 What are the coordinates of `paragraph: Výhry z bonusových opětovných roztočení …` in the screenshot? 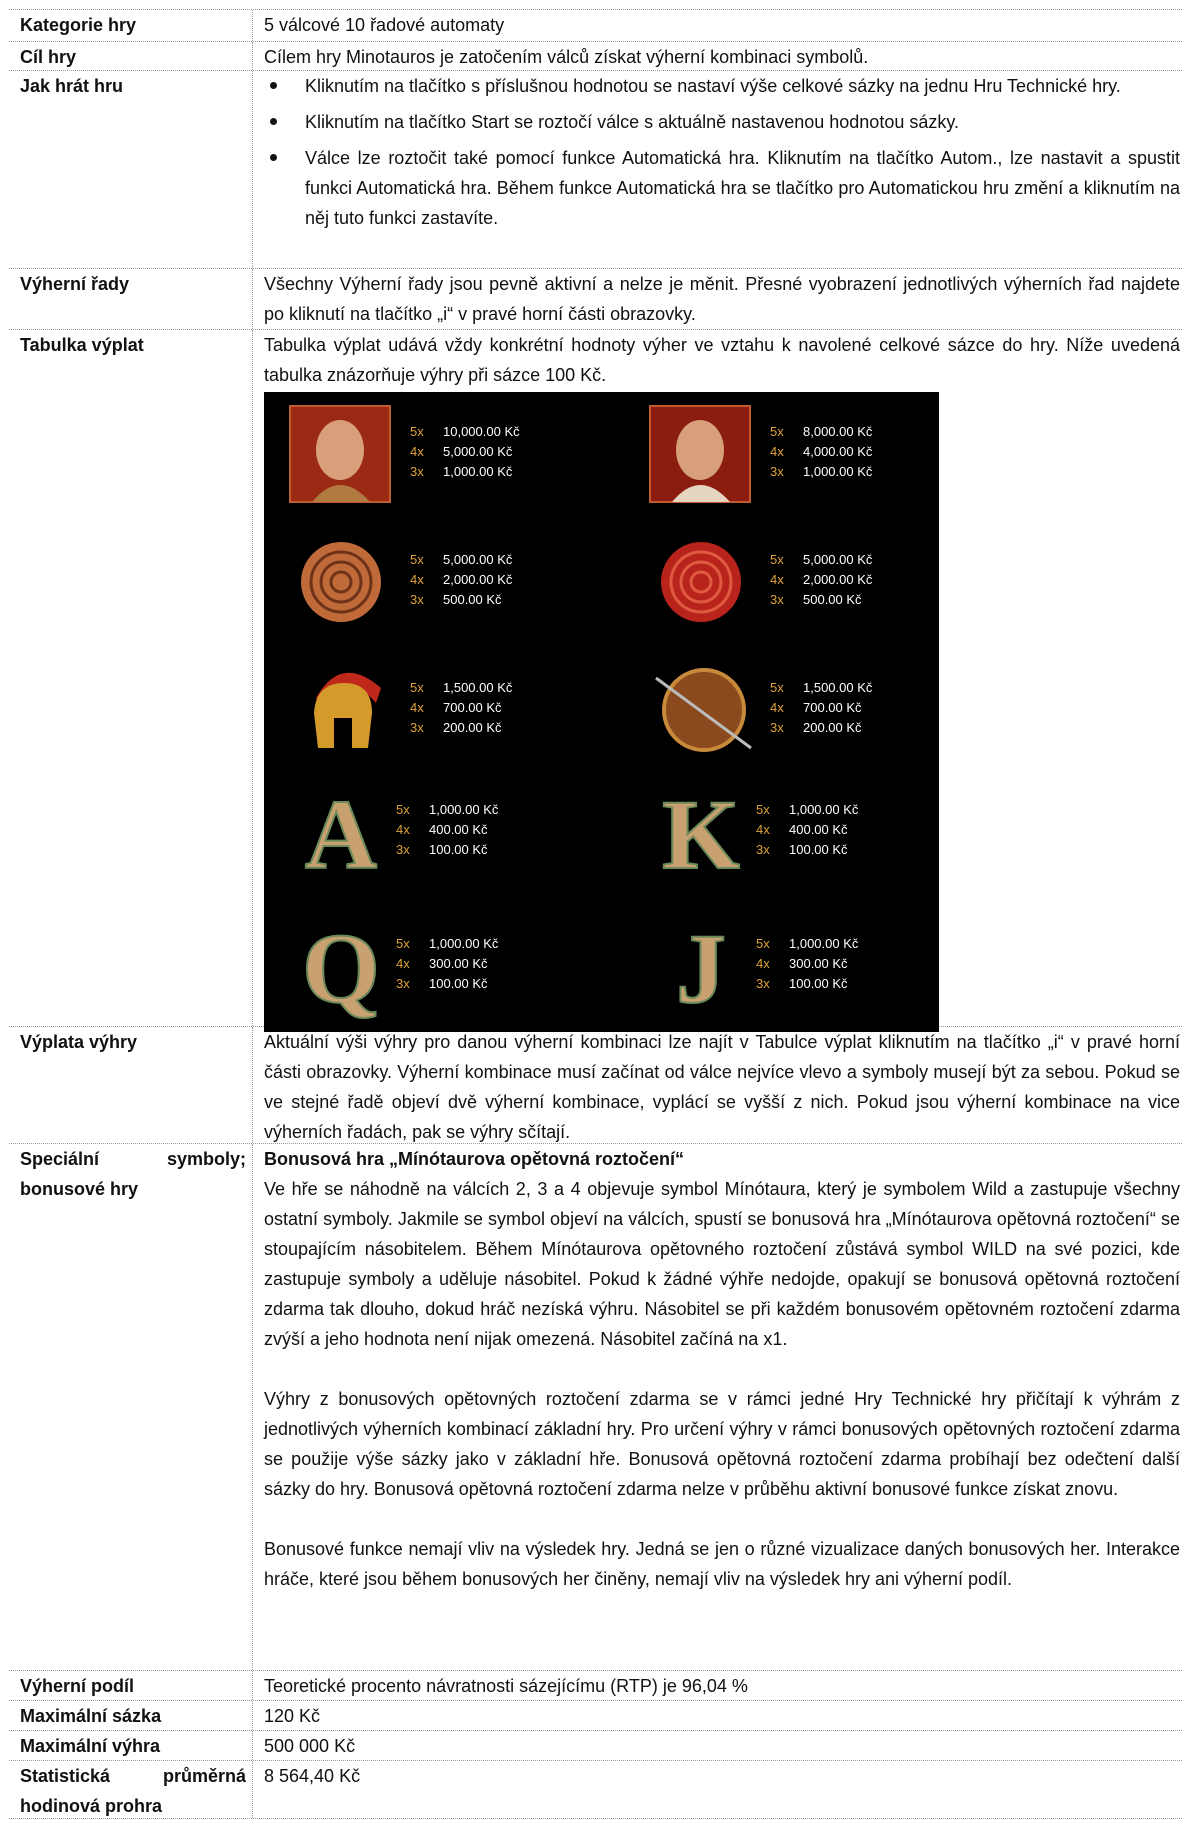 It's located at (722, 1444).